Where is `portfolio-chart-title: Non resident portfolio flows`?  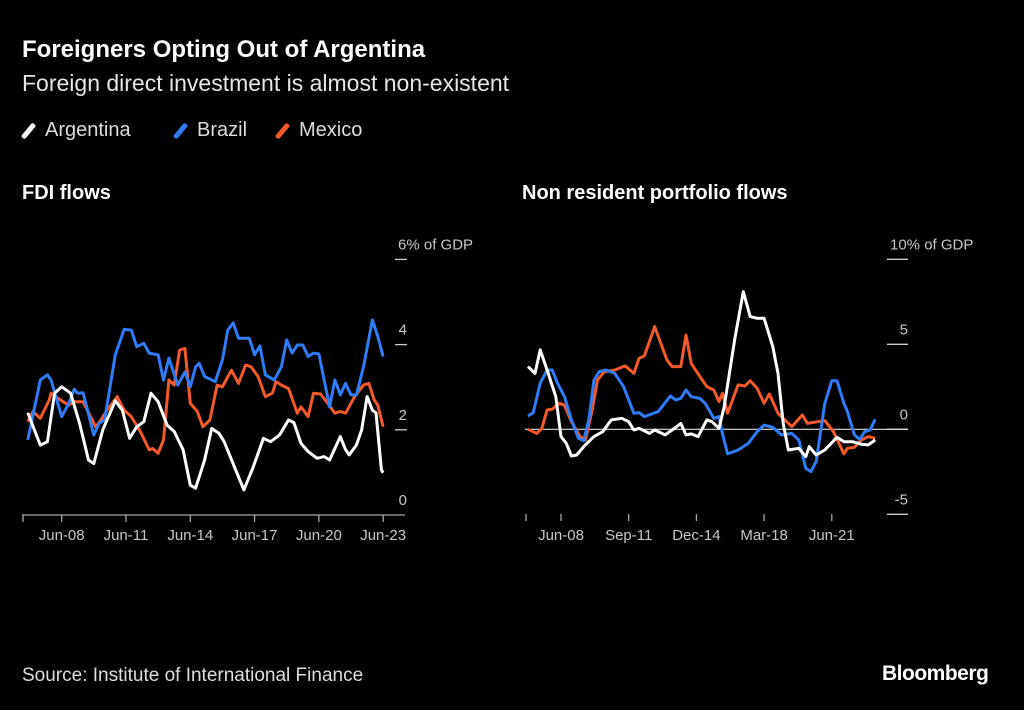 portfolio-chart-title: Non resident portfolio flows is located at coordinates (655, 193).